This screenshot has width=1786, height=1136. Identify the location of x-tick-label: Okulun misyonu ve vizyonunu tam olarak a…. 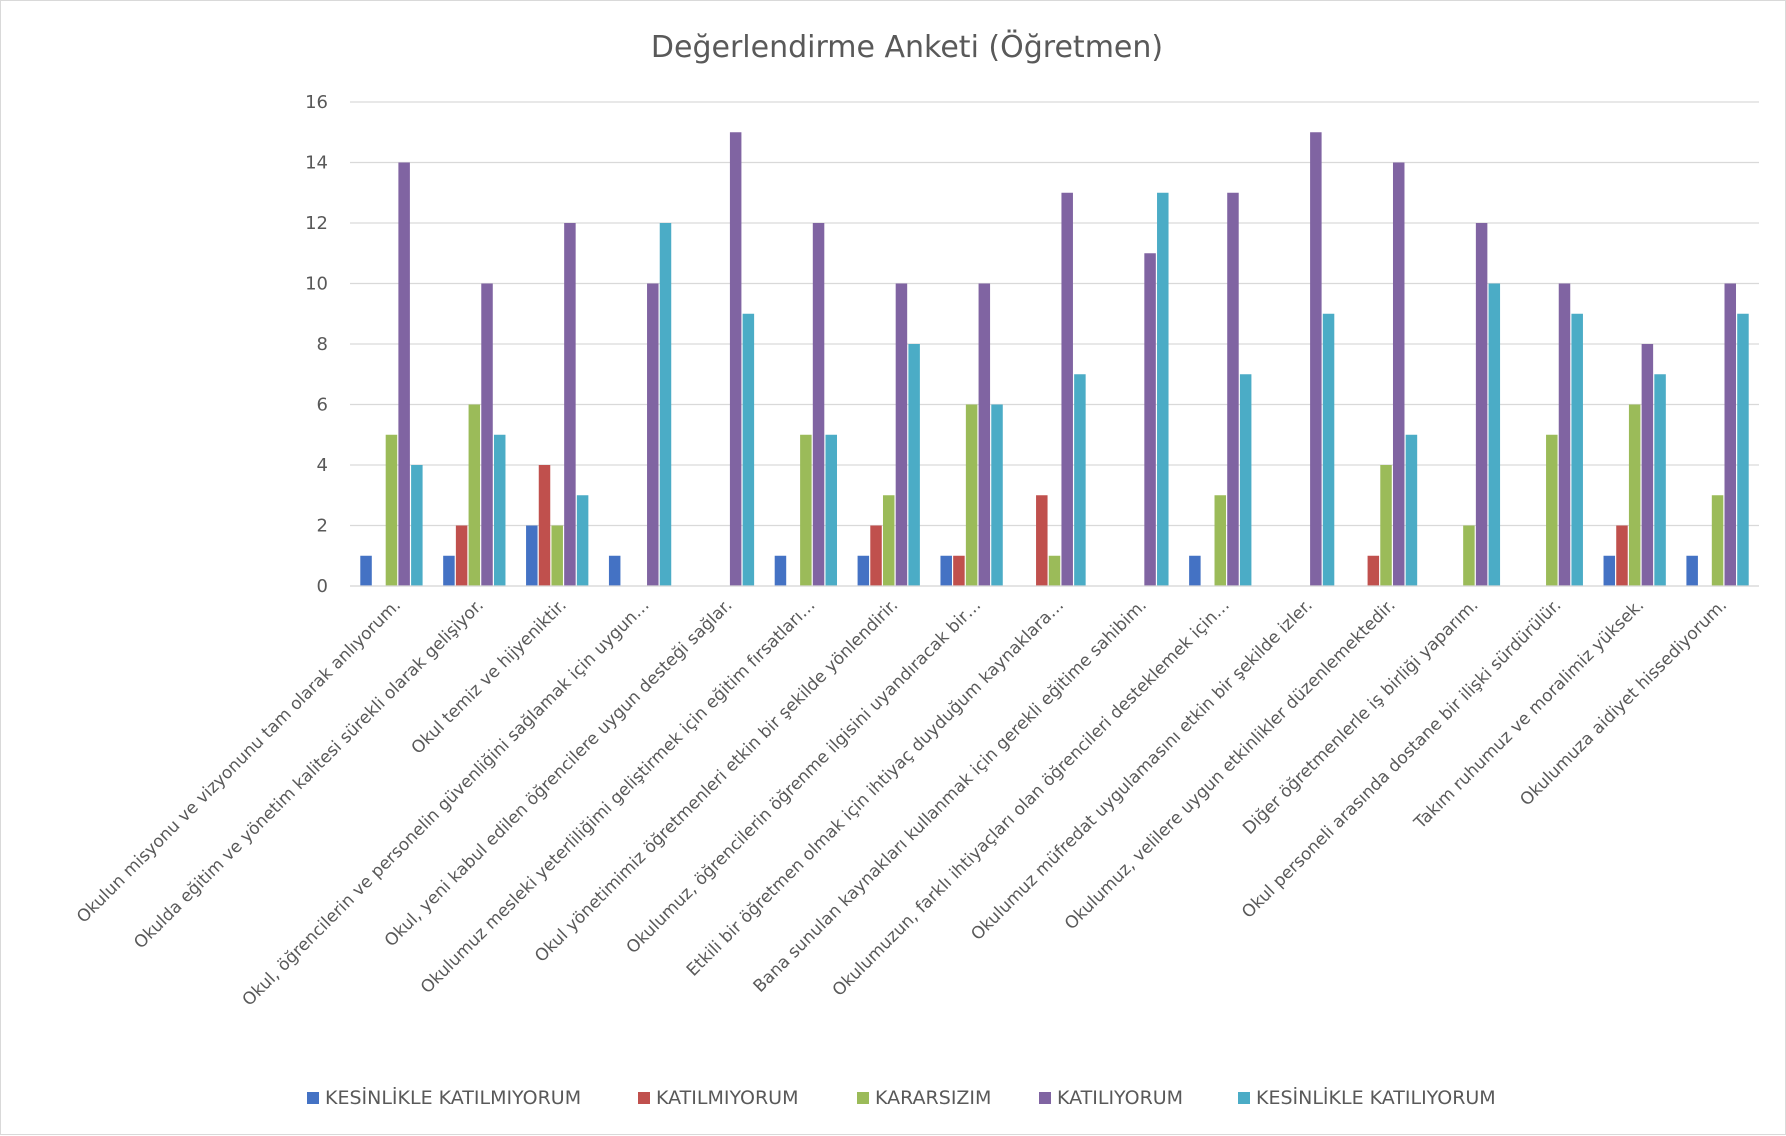
(239, 761).